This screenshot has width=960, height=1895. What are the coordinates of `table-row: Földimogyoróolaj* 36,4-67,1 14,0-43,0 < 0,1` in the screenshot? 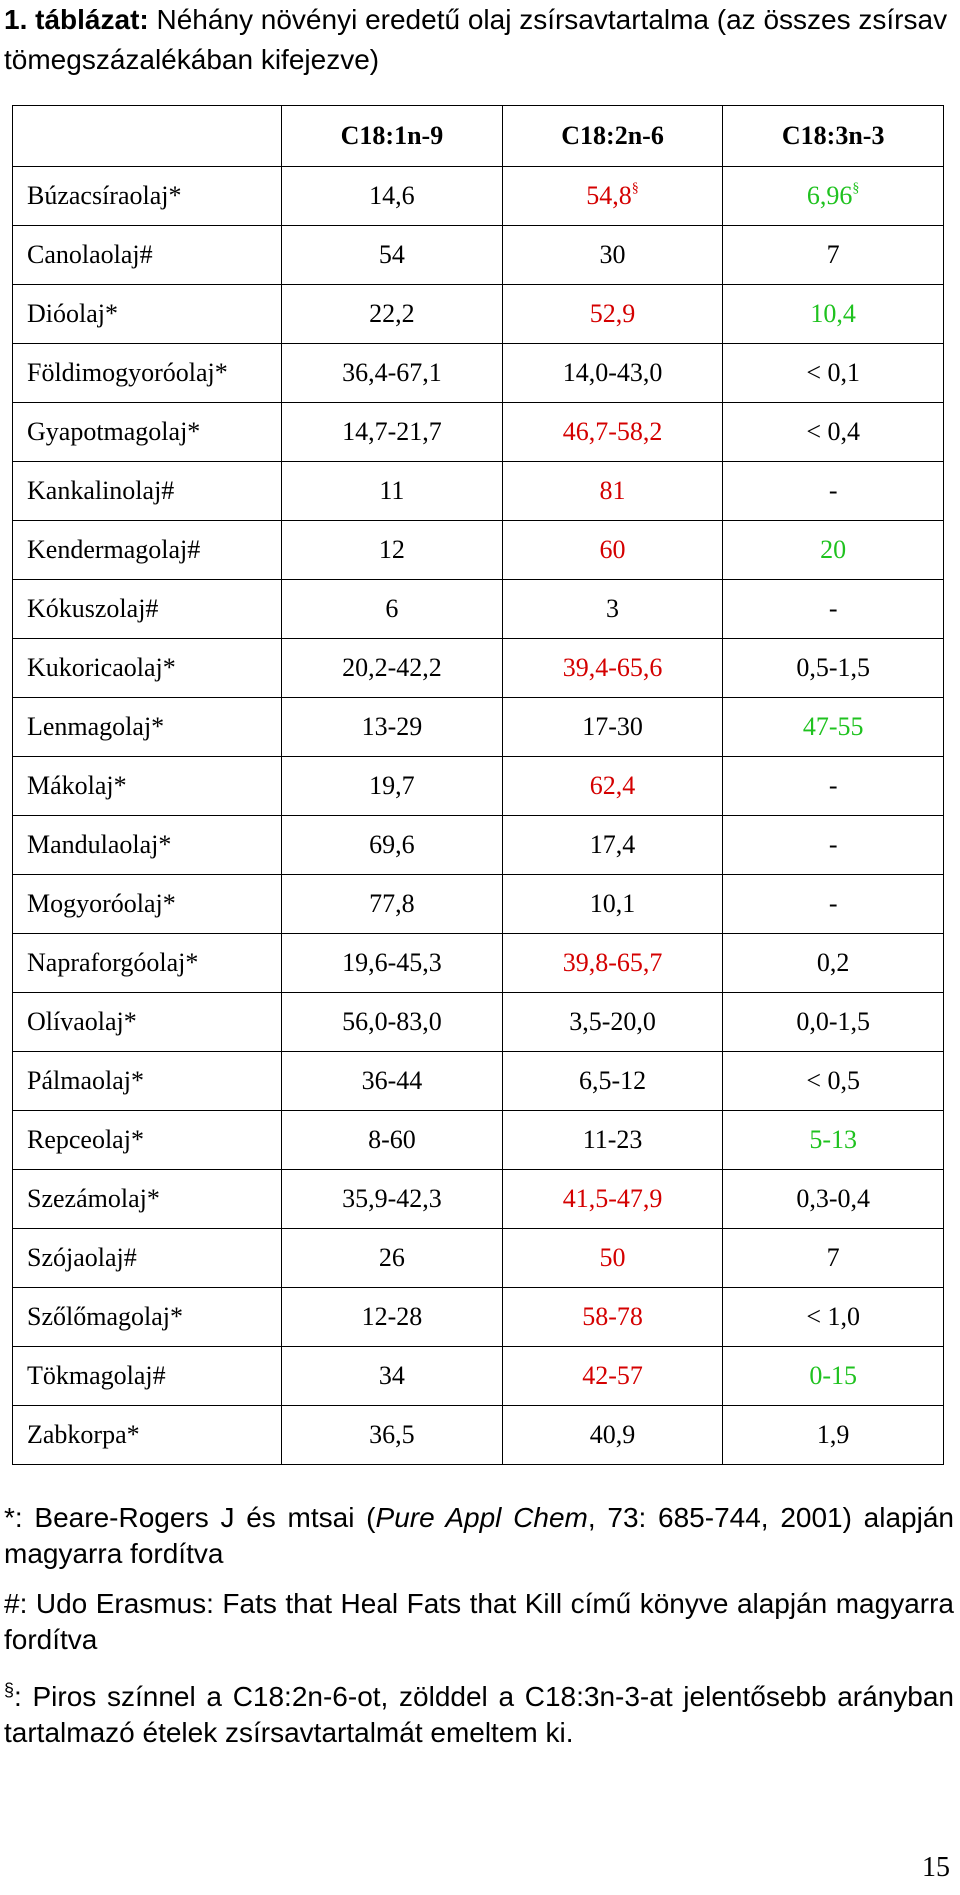 It's located at (477, 373).